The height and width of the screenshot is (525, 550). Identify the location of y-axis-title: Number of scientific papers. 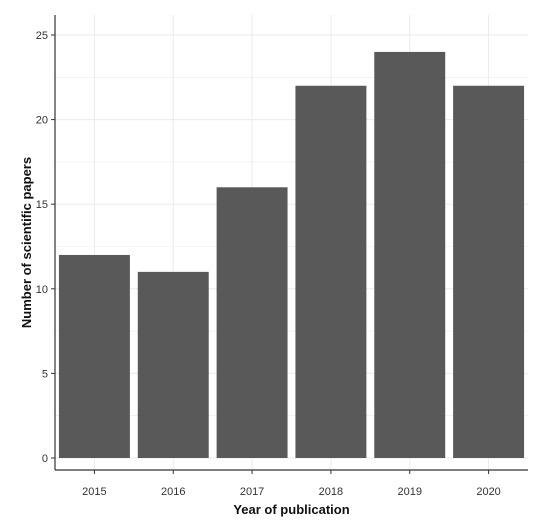
(26, 242).